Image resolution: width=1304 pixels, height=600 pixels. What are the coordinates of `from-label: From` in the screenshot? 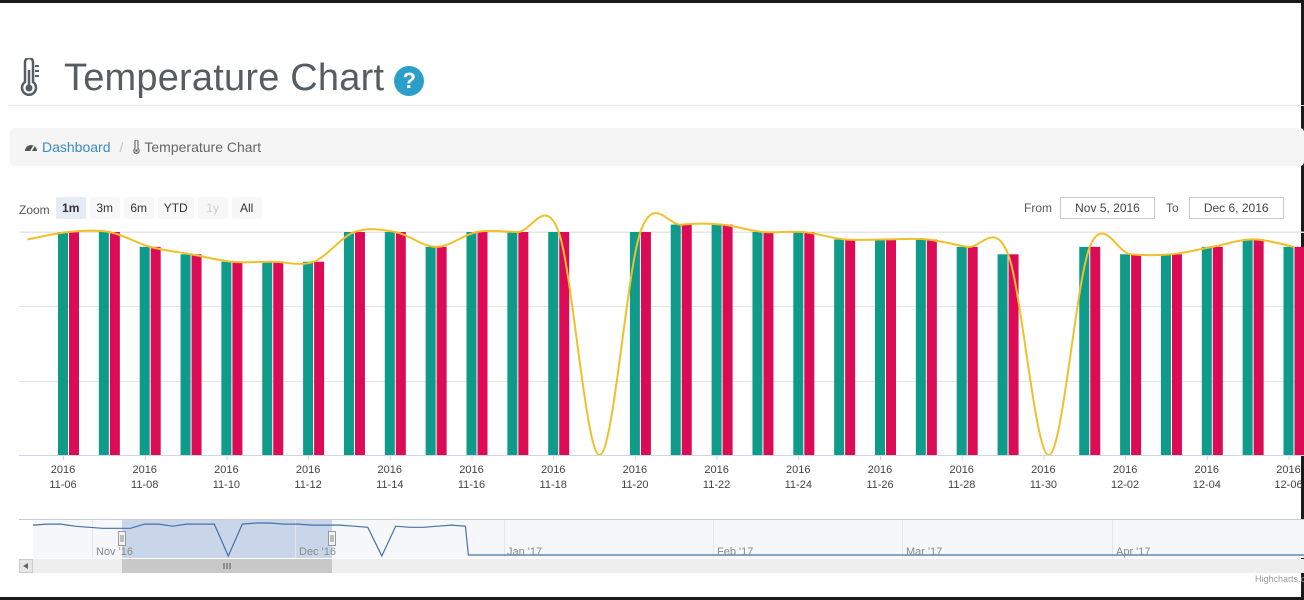 It's located at (1038, 208).